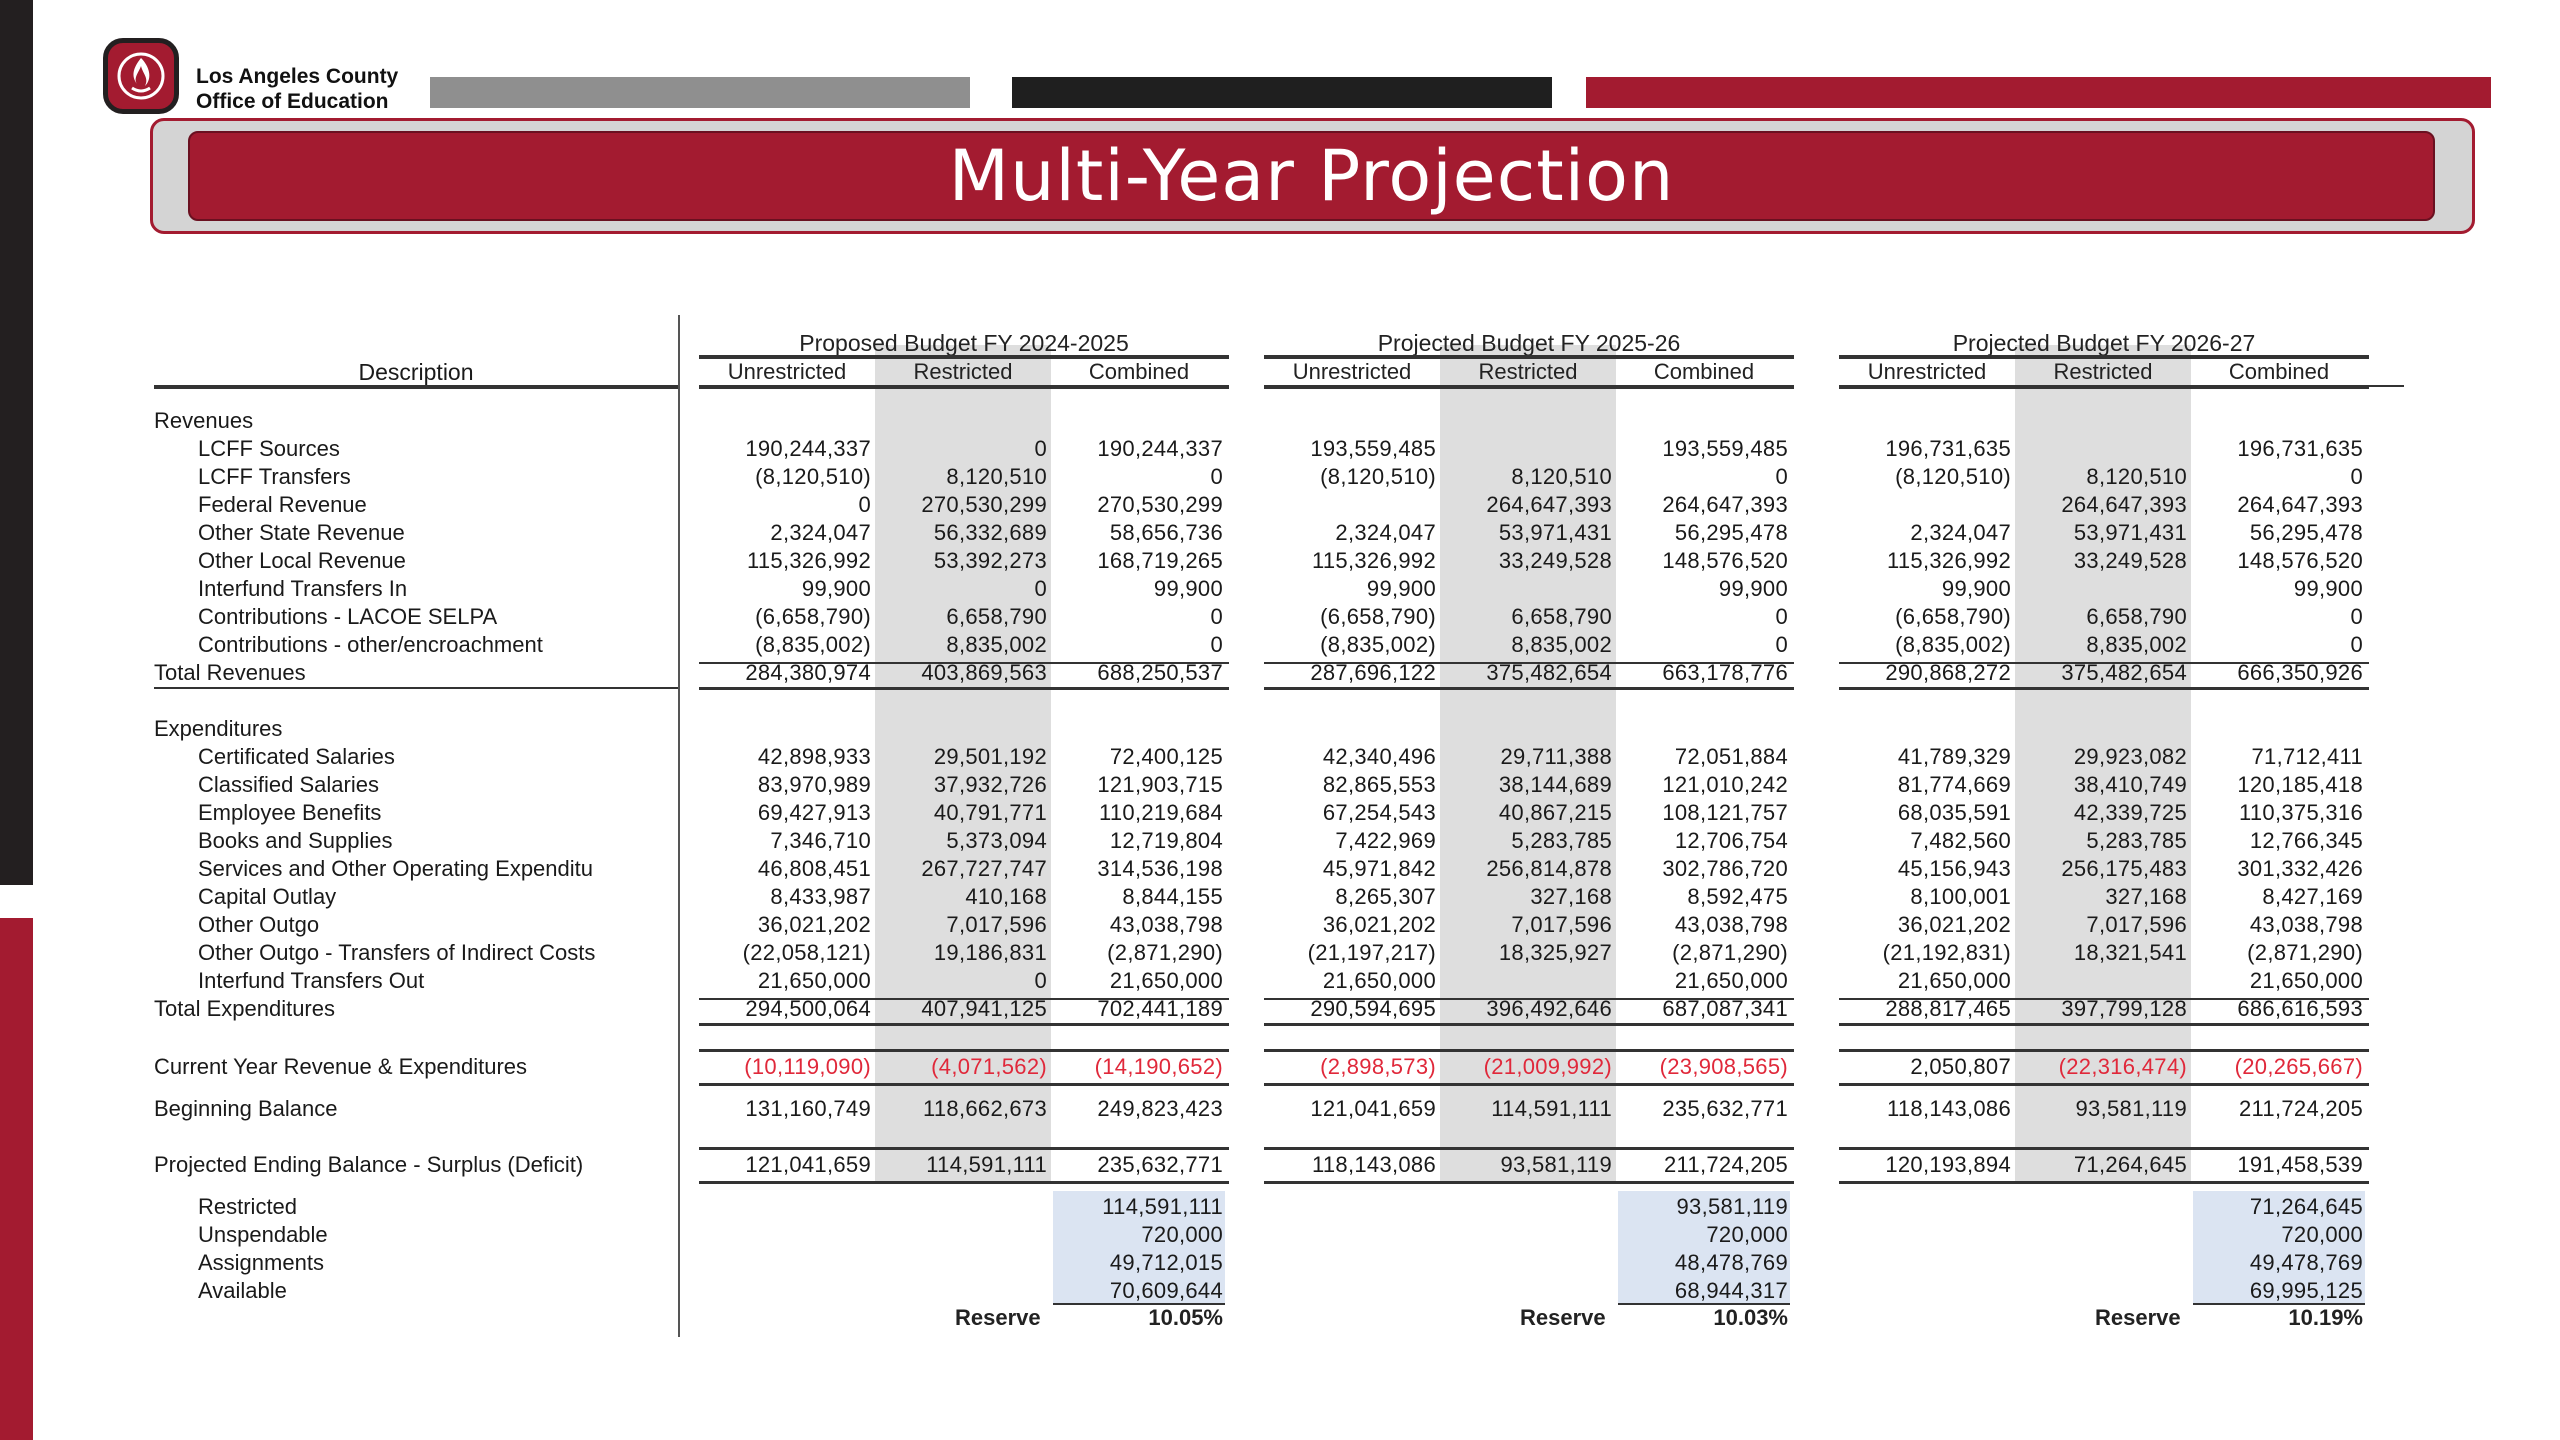  Describe the element at coordinates (141, 76) in the screenshot. I see `lacoe-logo-icon` at that location.